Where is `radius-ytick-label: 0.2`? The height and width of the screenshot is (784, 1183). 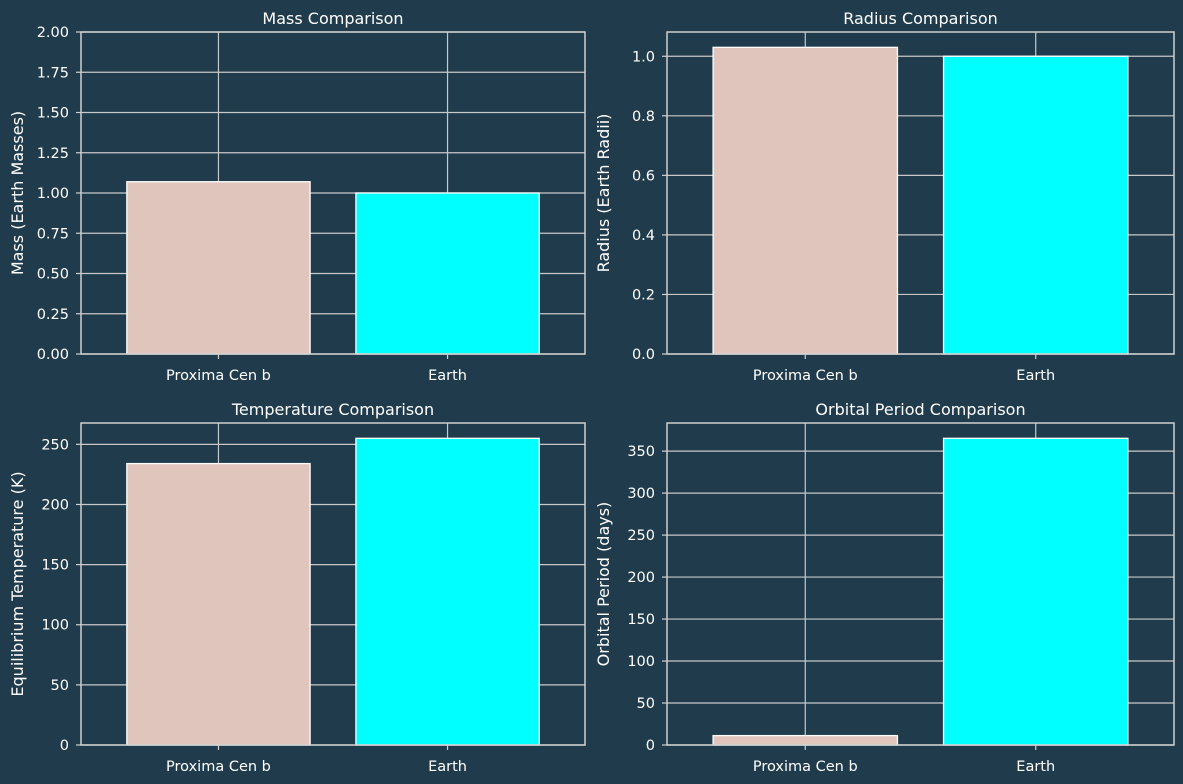 radius-ytick-label: 0.2 is located at coordinates (643, 295).